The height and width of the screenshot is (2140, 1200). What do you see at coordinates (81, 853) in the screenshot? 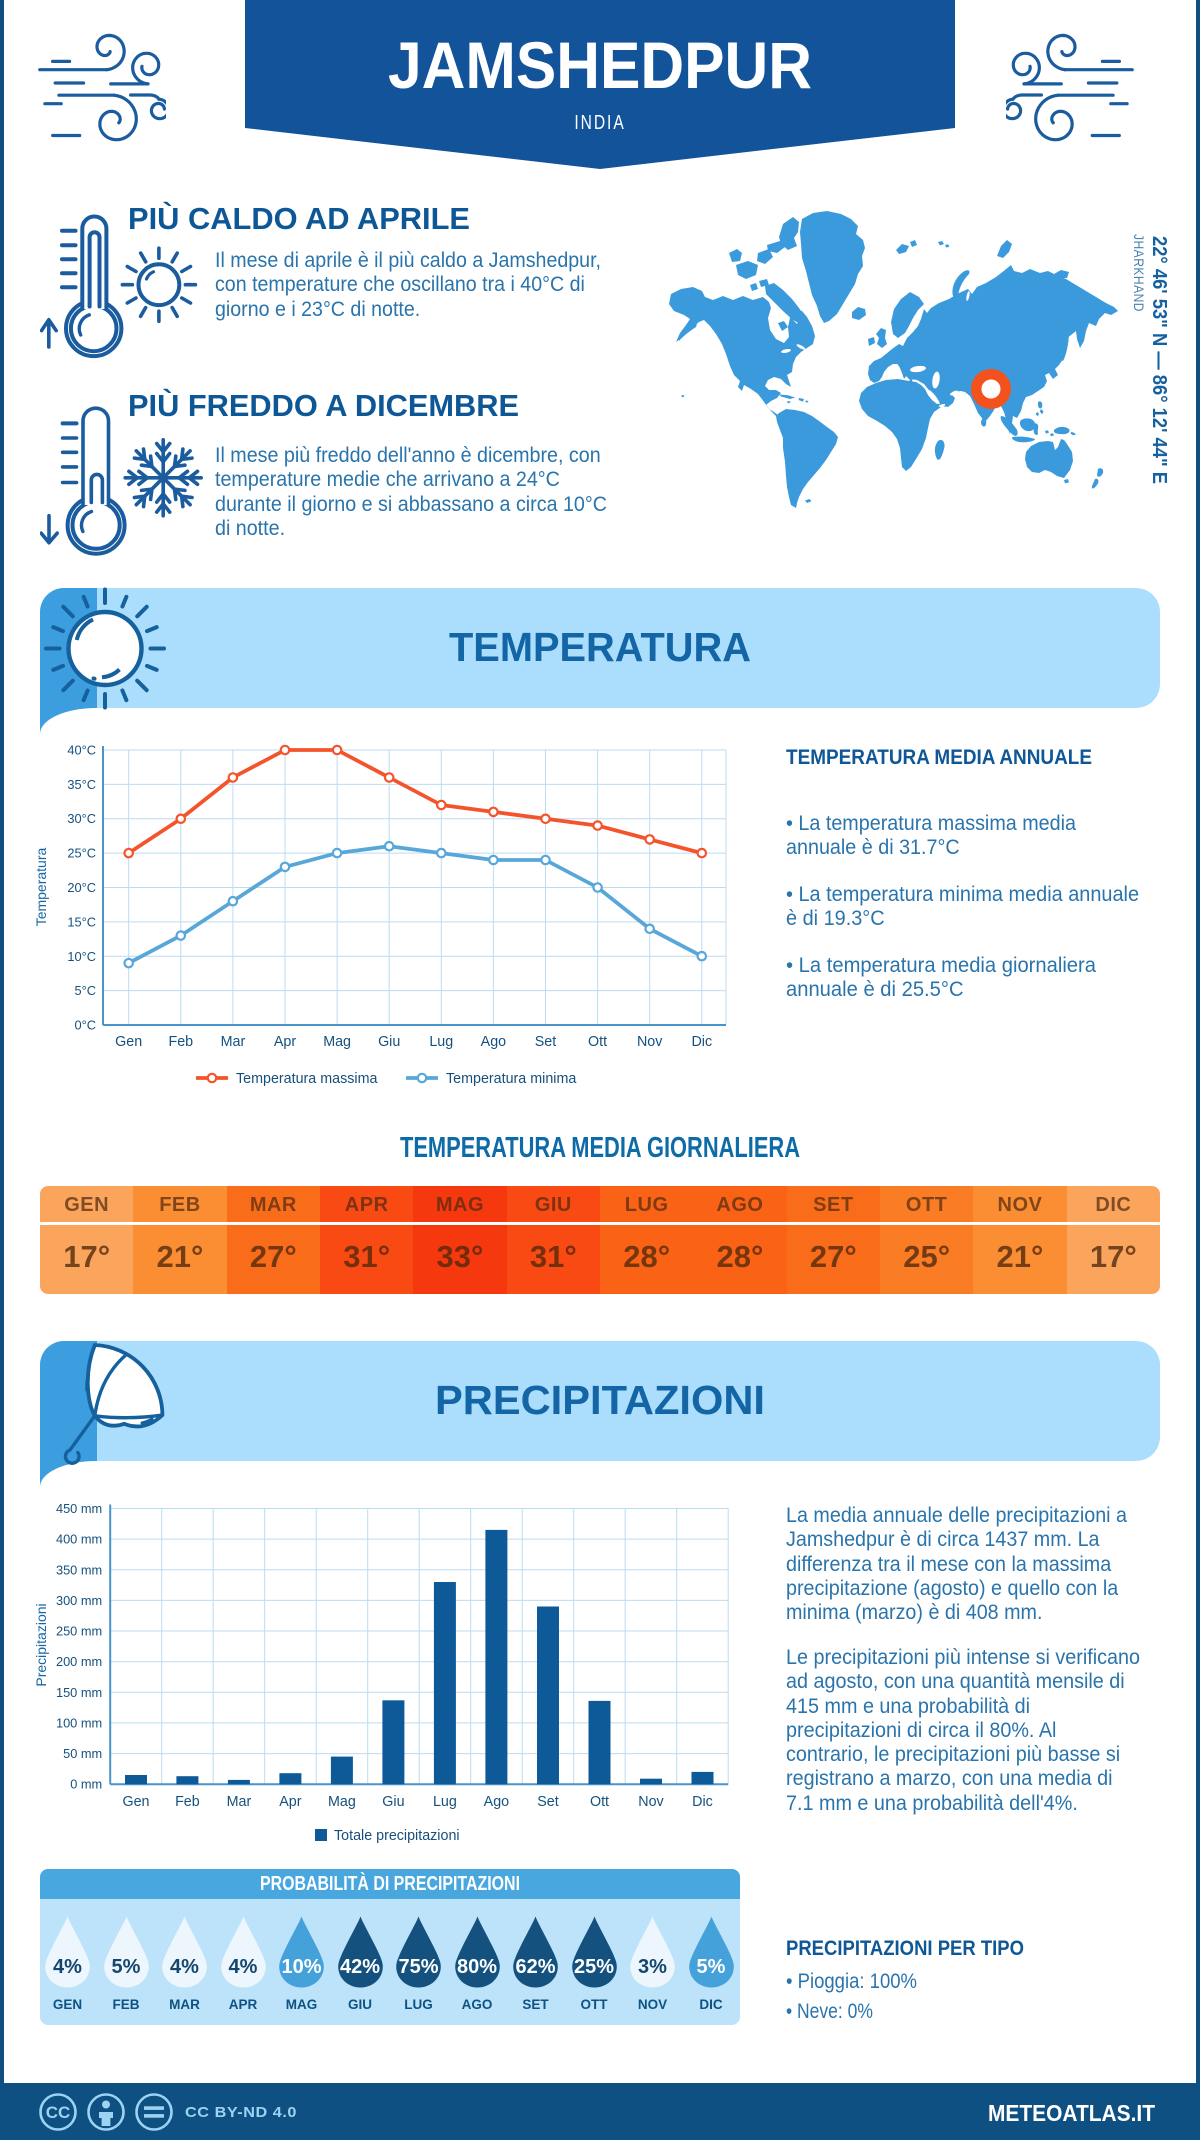
I see `svg-text: 25°C` at bounding box center [81, 853].